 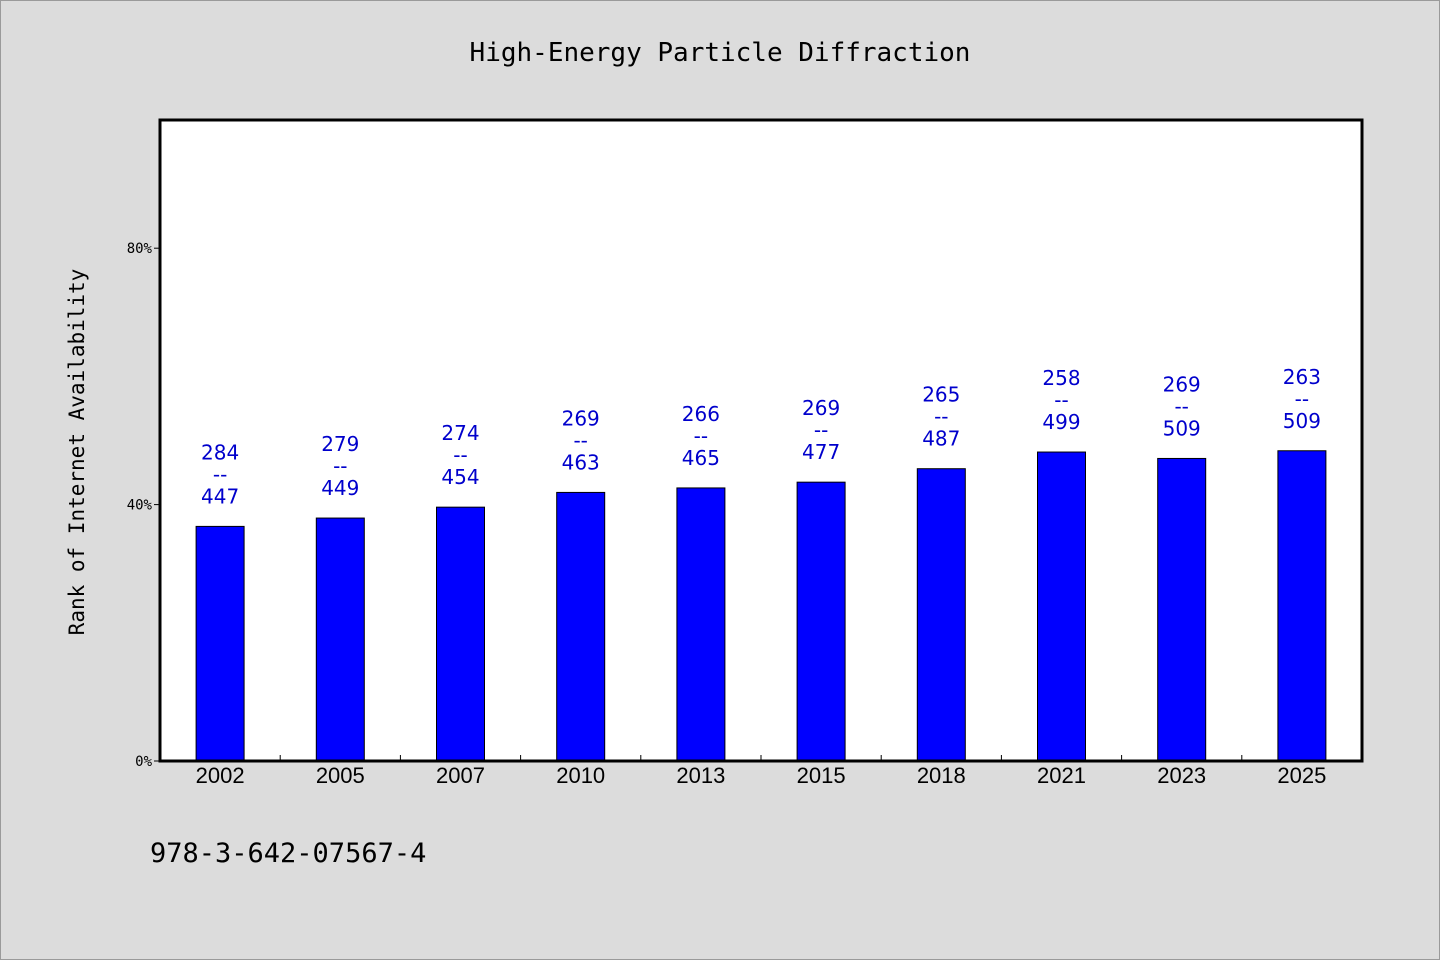 What do you see at coordinates (460, 634) in the screenshot?
I see `bar-2007` at bounding box center [460, 634].